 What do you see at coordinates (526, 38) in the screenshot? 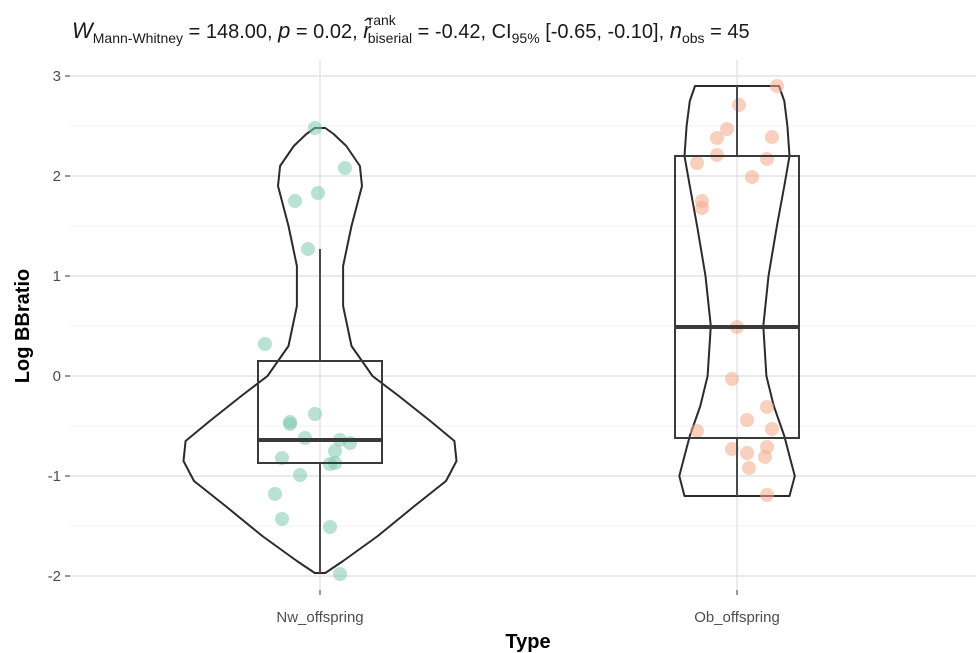
I see `title-segment: 95%` at bounding box center [526, 38].